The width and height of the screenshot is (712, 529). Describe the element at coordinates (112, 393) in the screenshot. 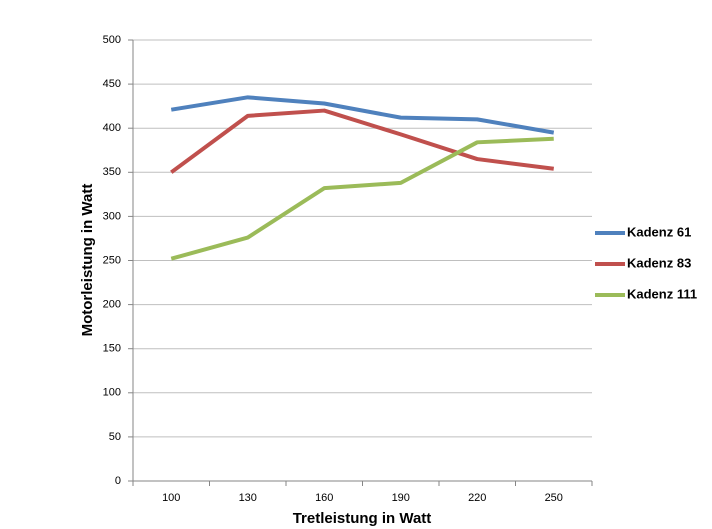

I see `y-tick-label: 100` at that location.